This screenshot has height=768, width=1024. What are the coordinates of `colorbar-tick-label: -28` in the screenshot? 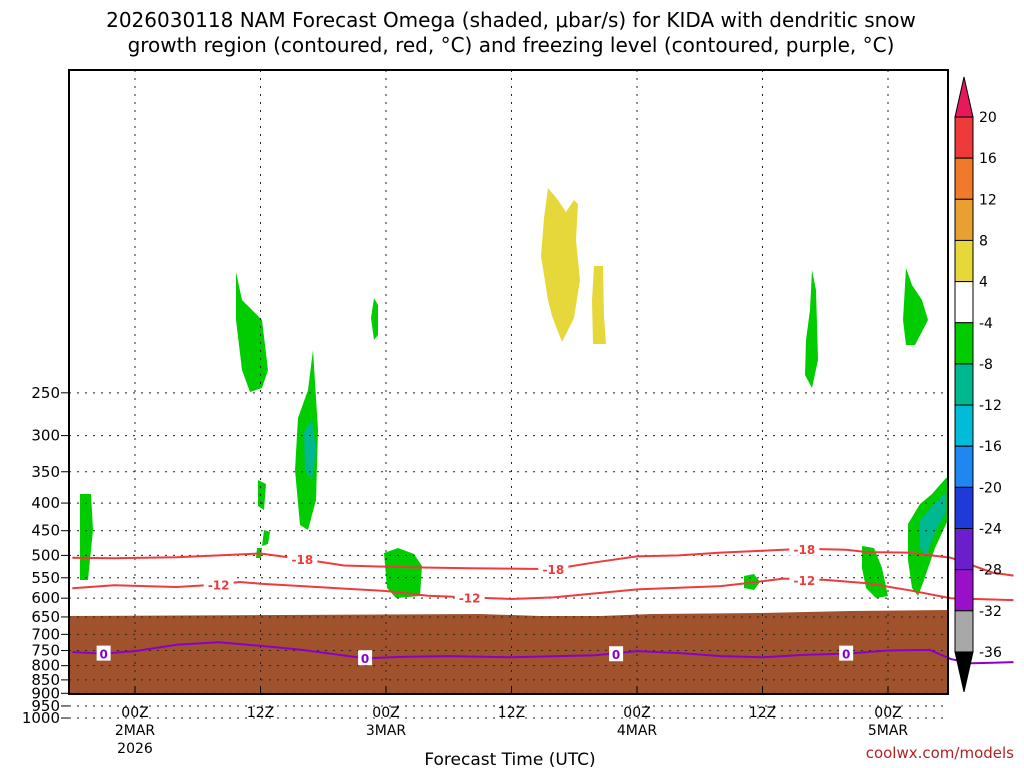 It's located at (990, 571).